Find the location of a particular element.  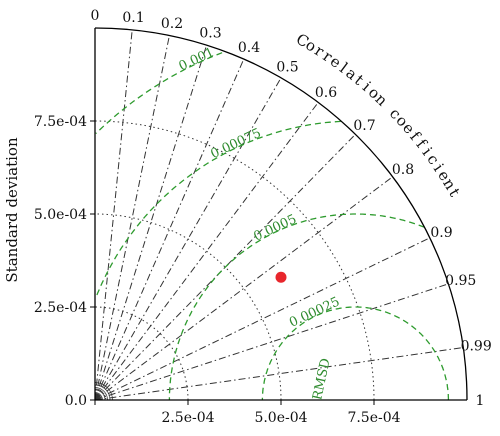

x-tick-label: 2.5e-04 is located at coordinates (187, 418).